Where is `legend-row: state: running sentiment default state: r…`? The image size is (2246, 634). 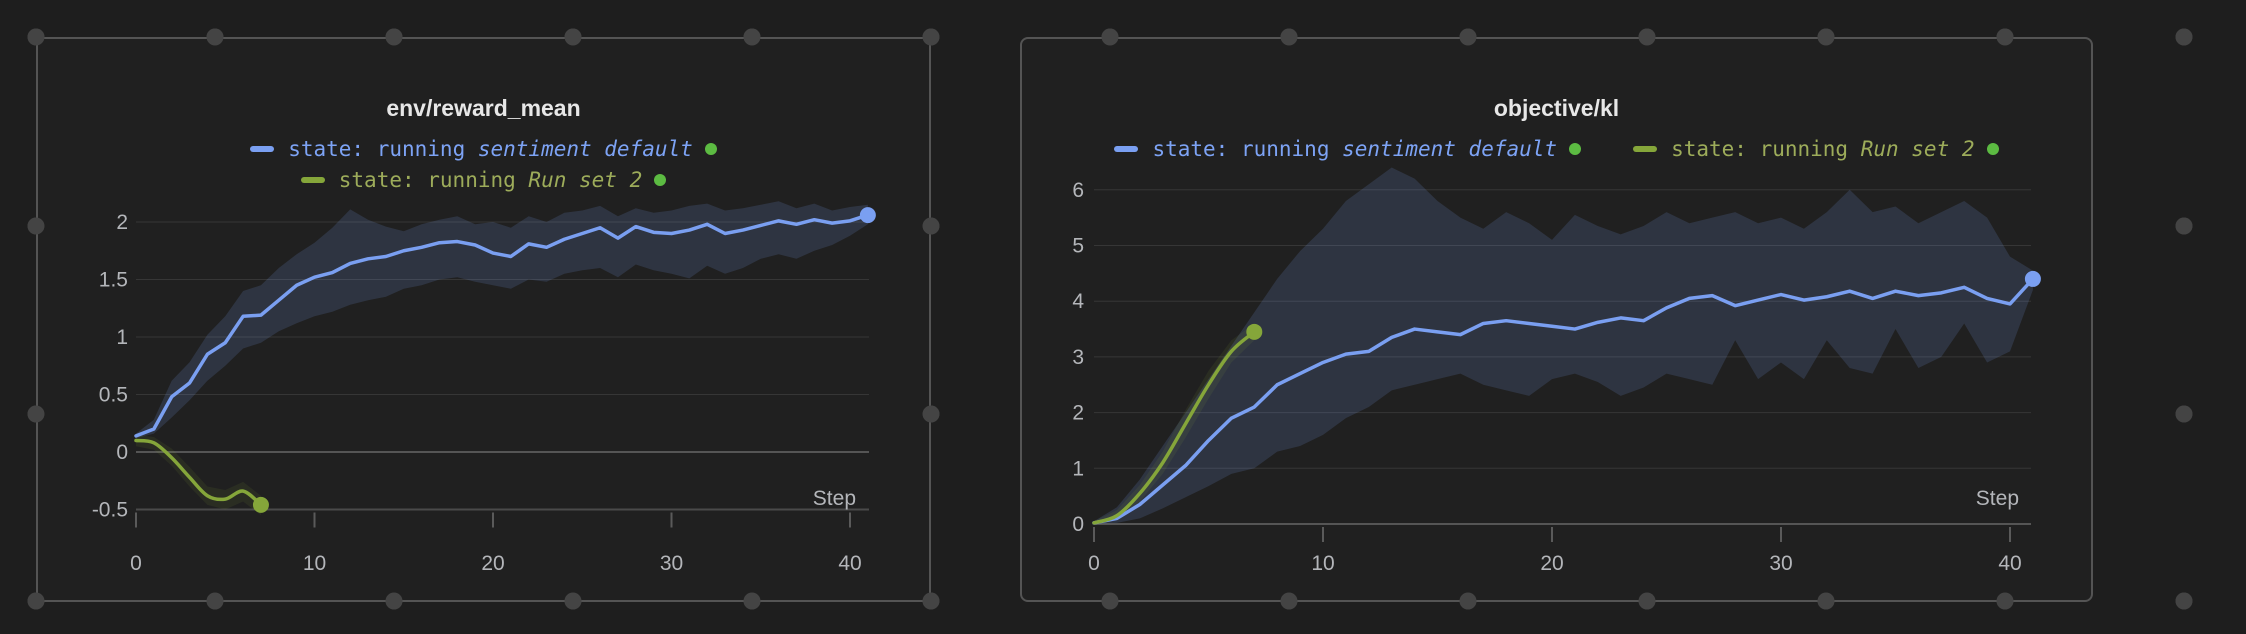
legend-row: state: running sentiment default state: r… is located at coordinates (1556, 148).